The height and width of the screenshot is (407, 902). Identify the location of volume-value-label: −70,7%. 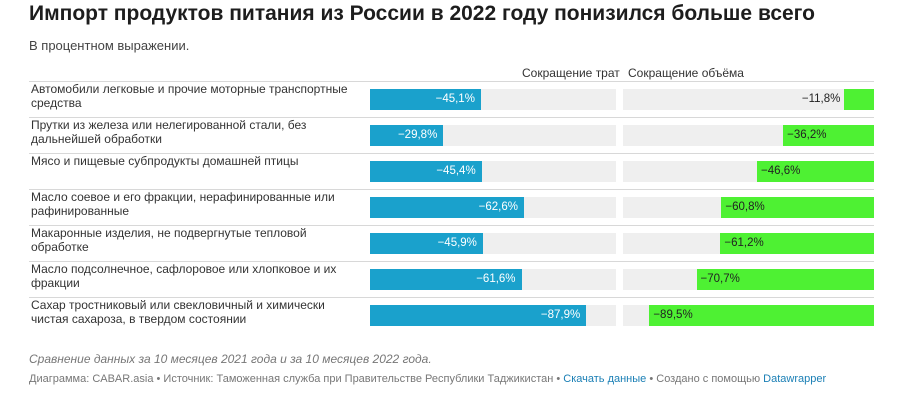
(720, 279).